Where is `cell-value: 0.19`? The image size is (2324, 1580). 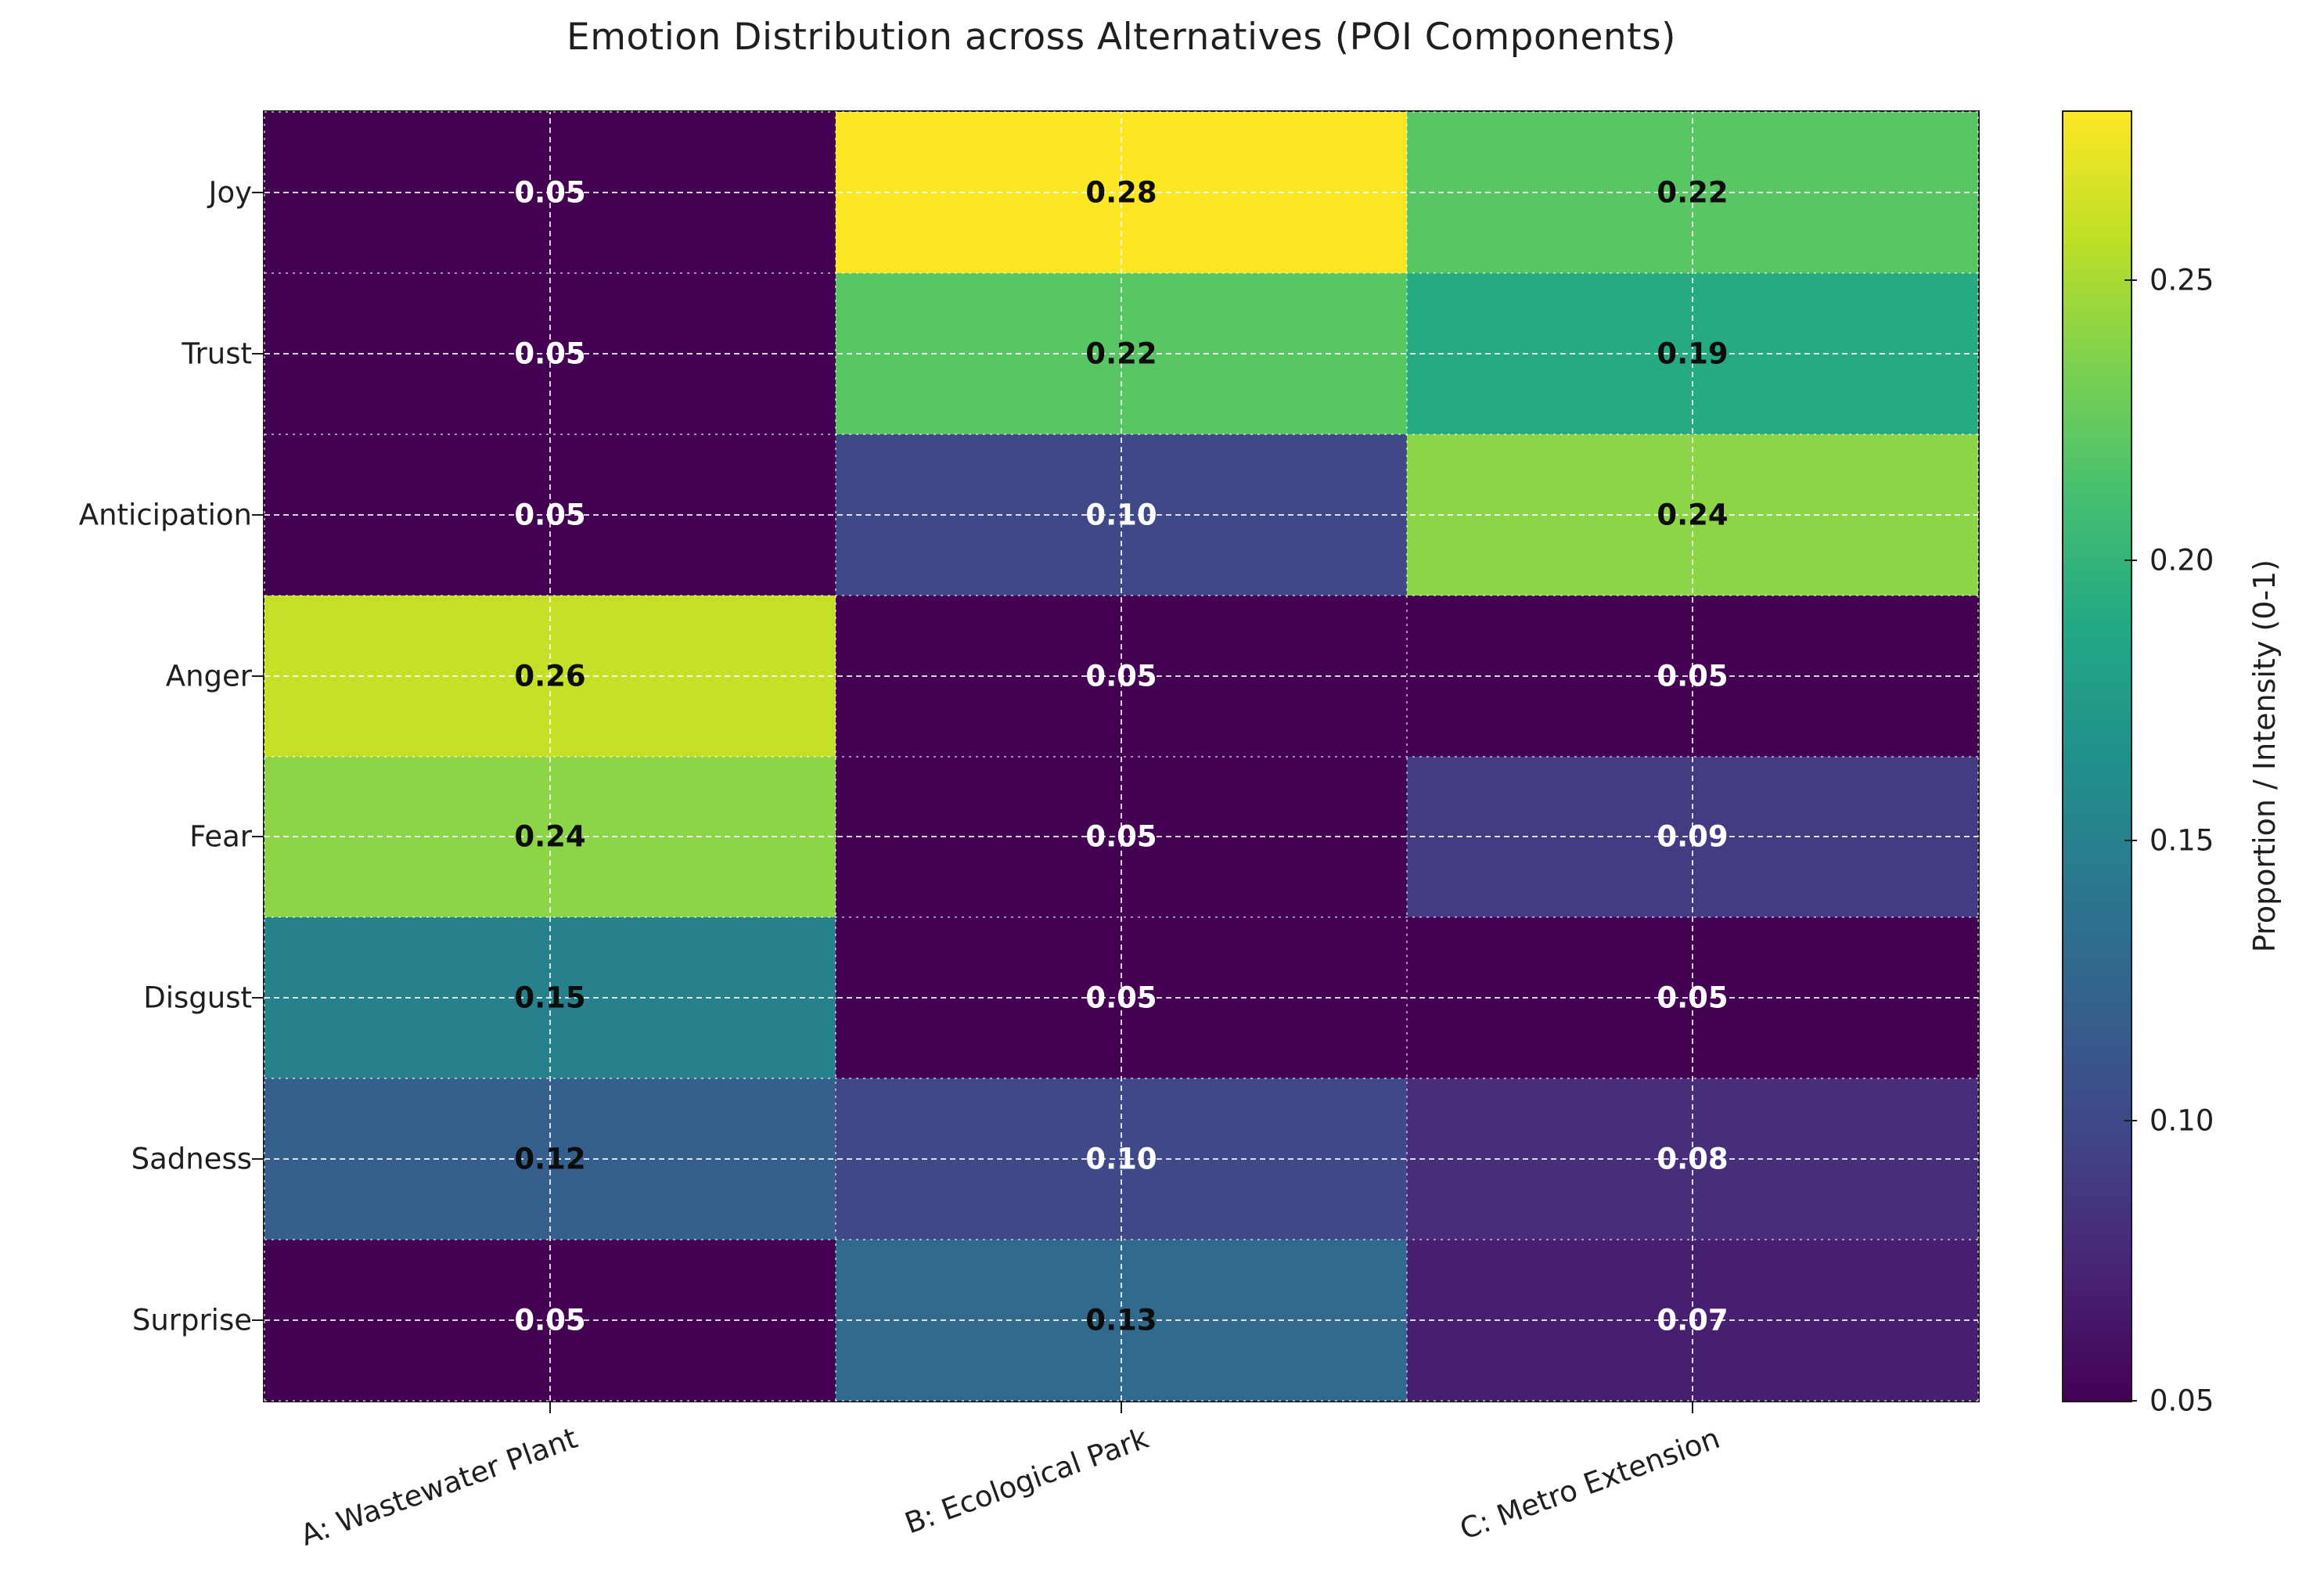 cell-value: 0.19 is located at coordinates (1693, 354).